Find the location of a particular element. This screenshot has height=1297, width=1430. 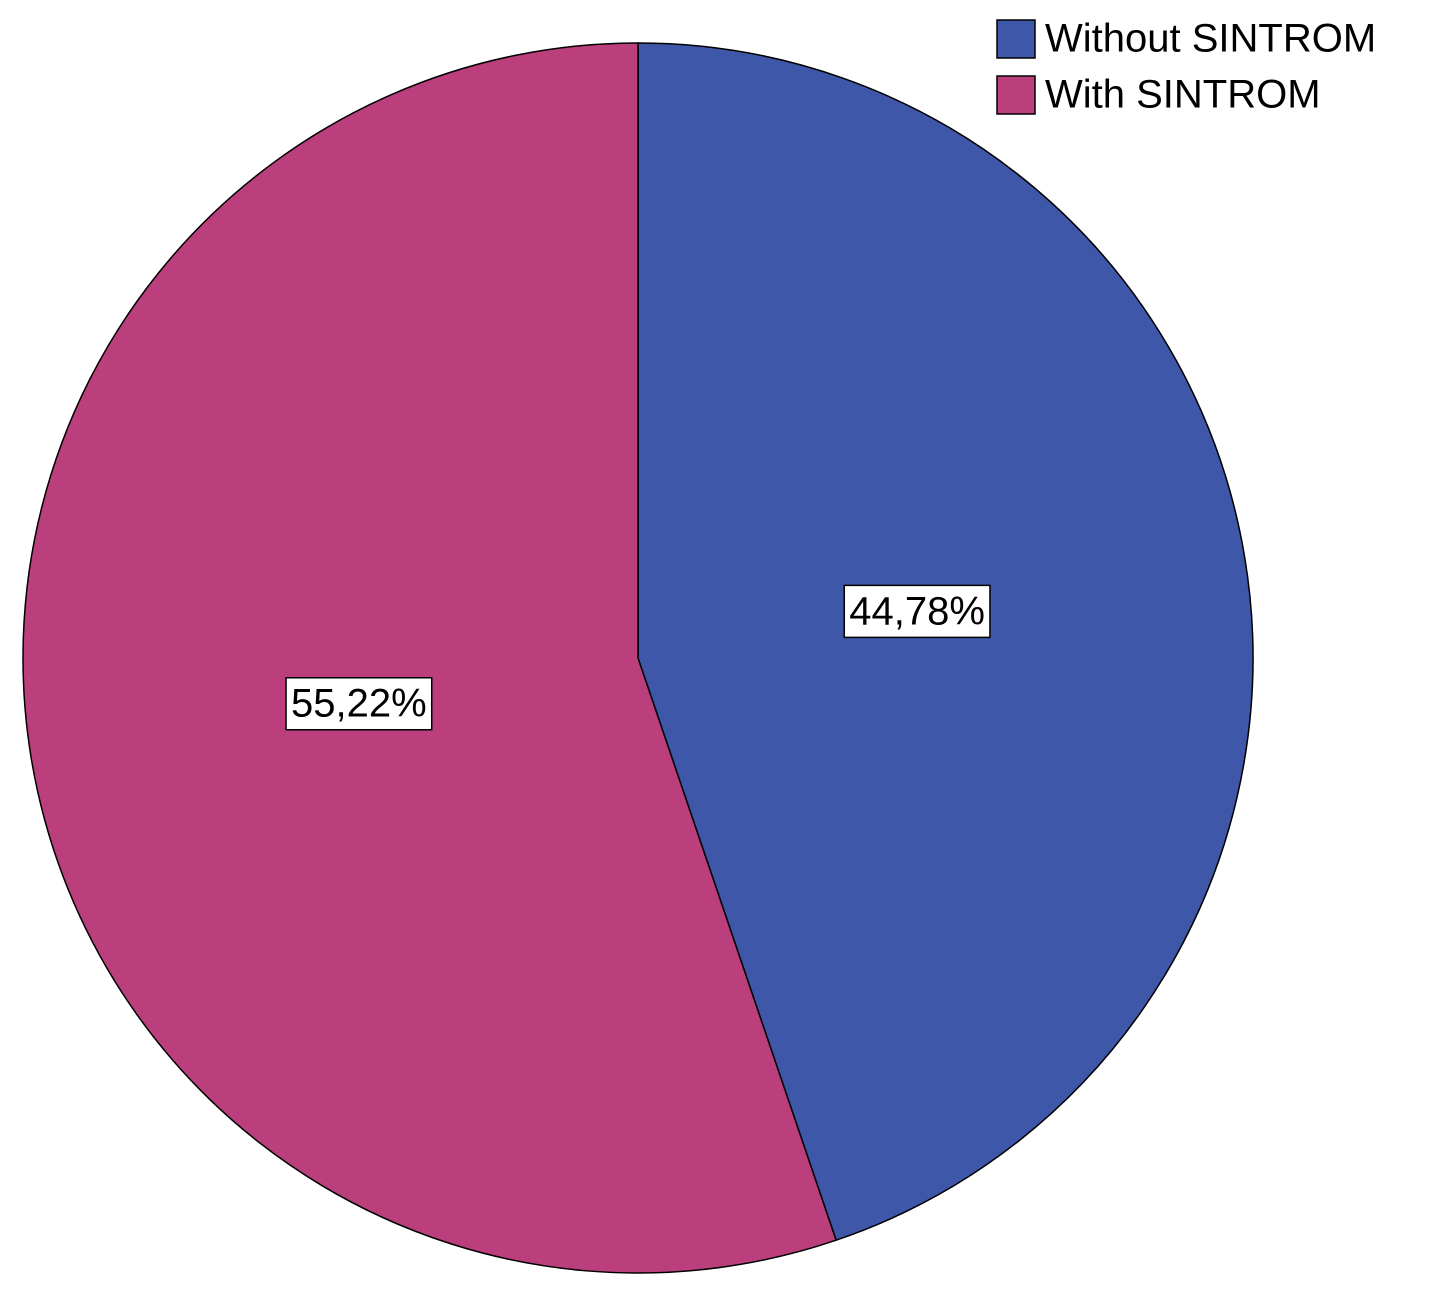

data-label: 44,78% is located at coordinates (917, 611).